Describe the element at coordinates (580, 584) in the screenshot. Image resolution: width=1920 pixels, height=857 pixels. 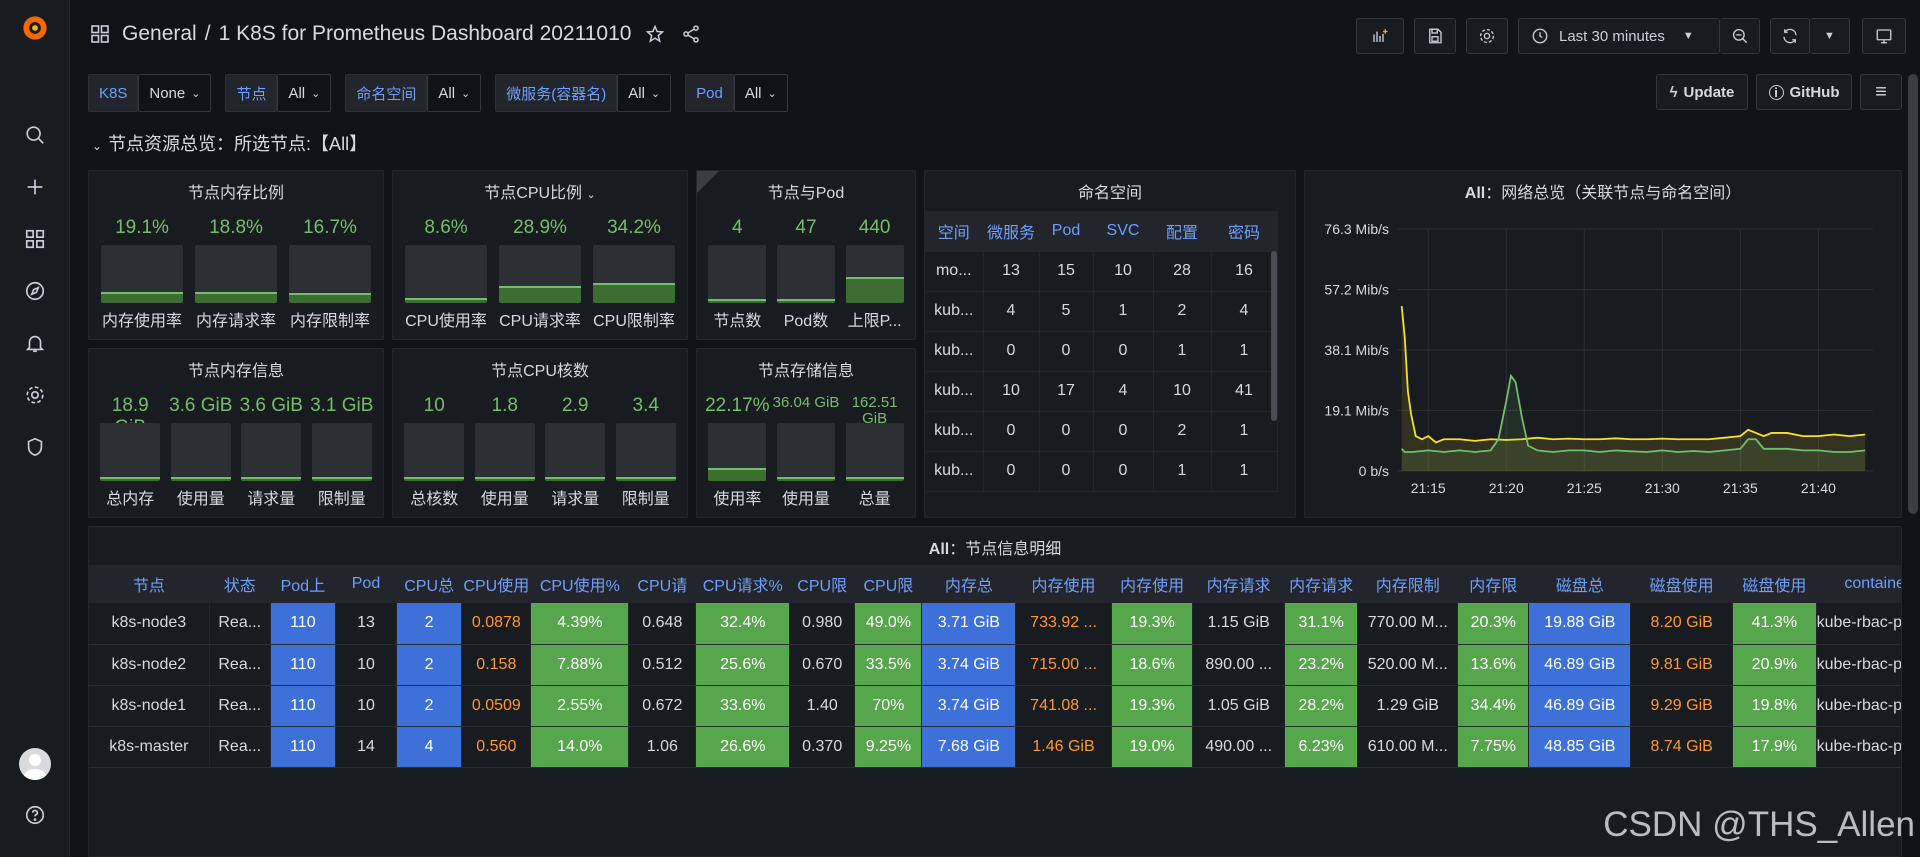
I see `column-header: CPU使用%` at that location.